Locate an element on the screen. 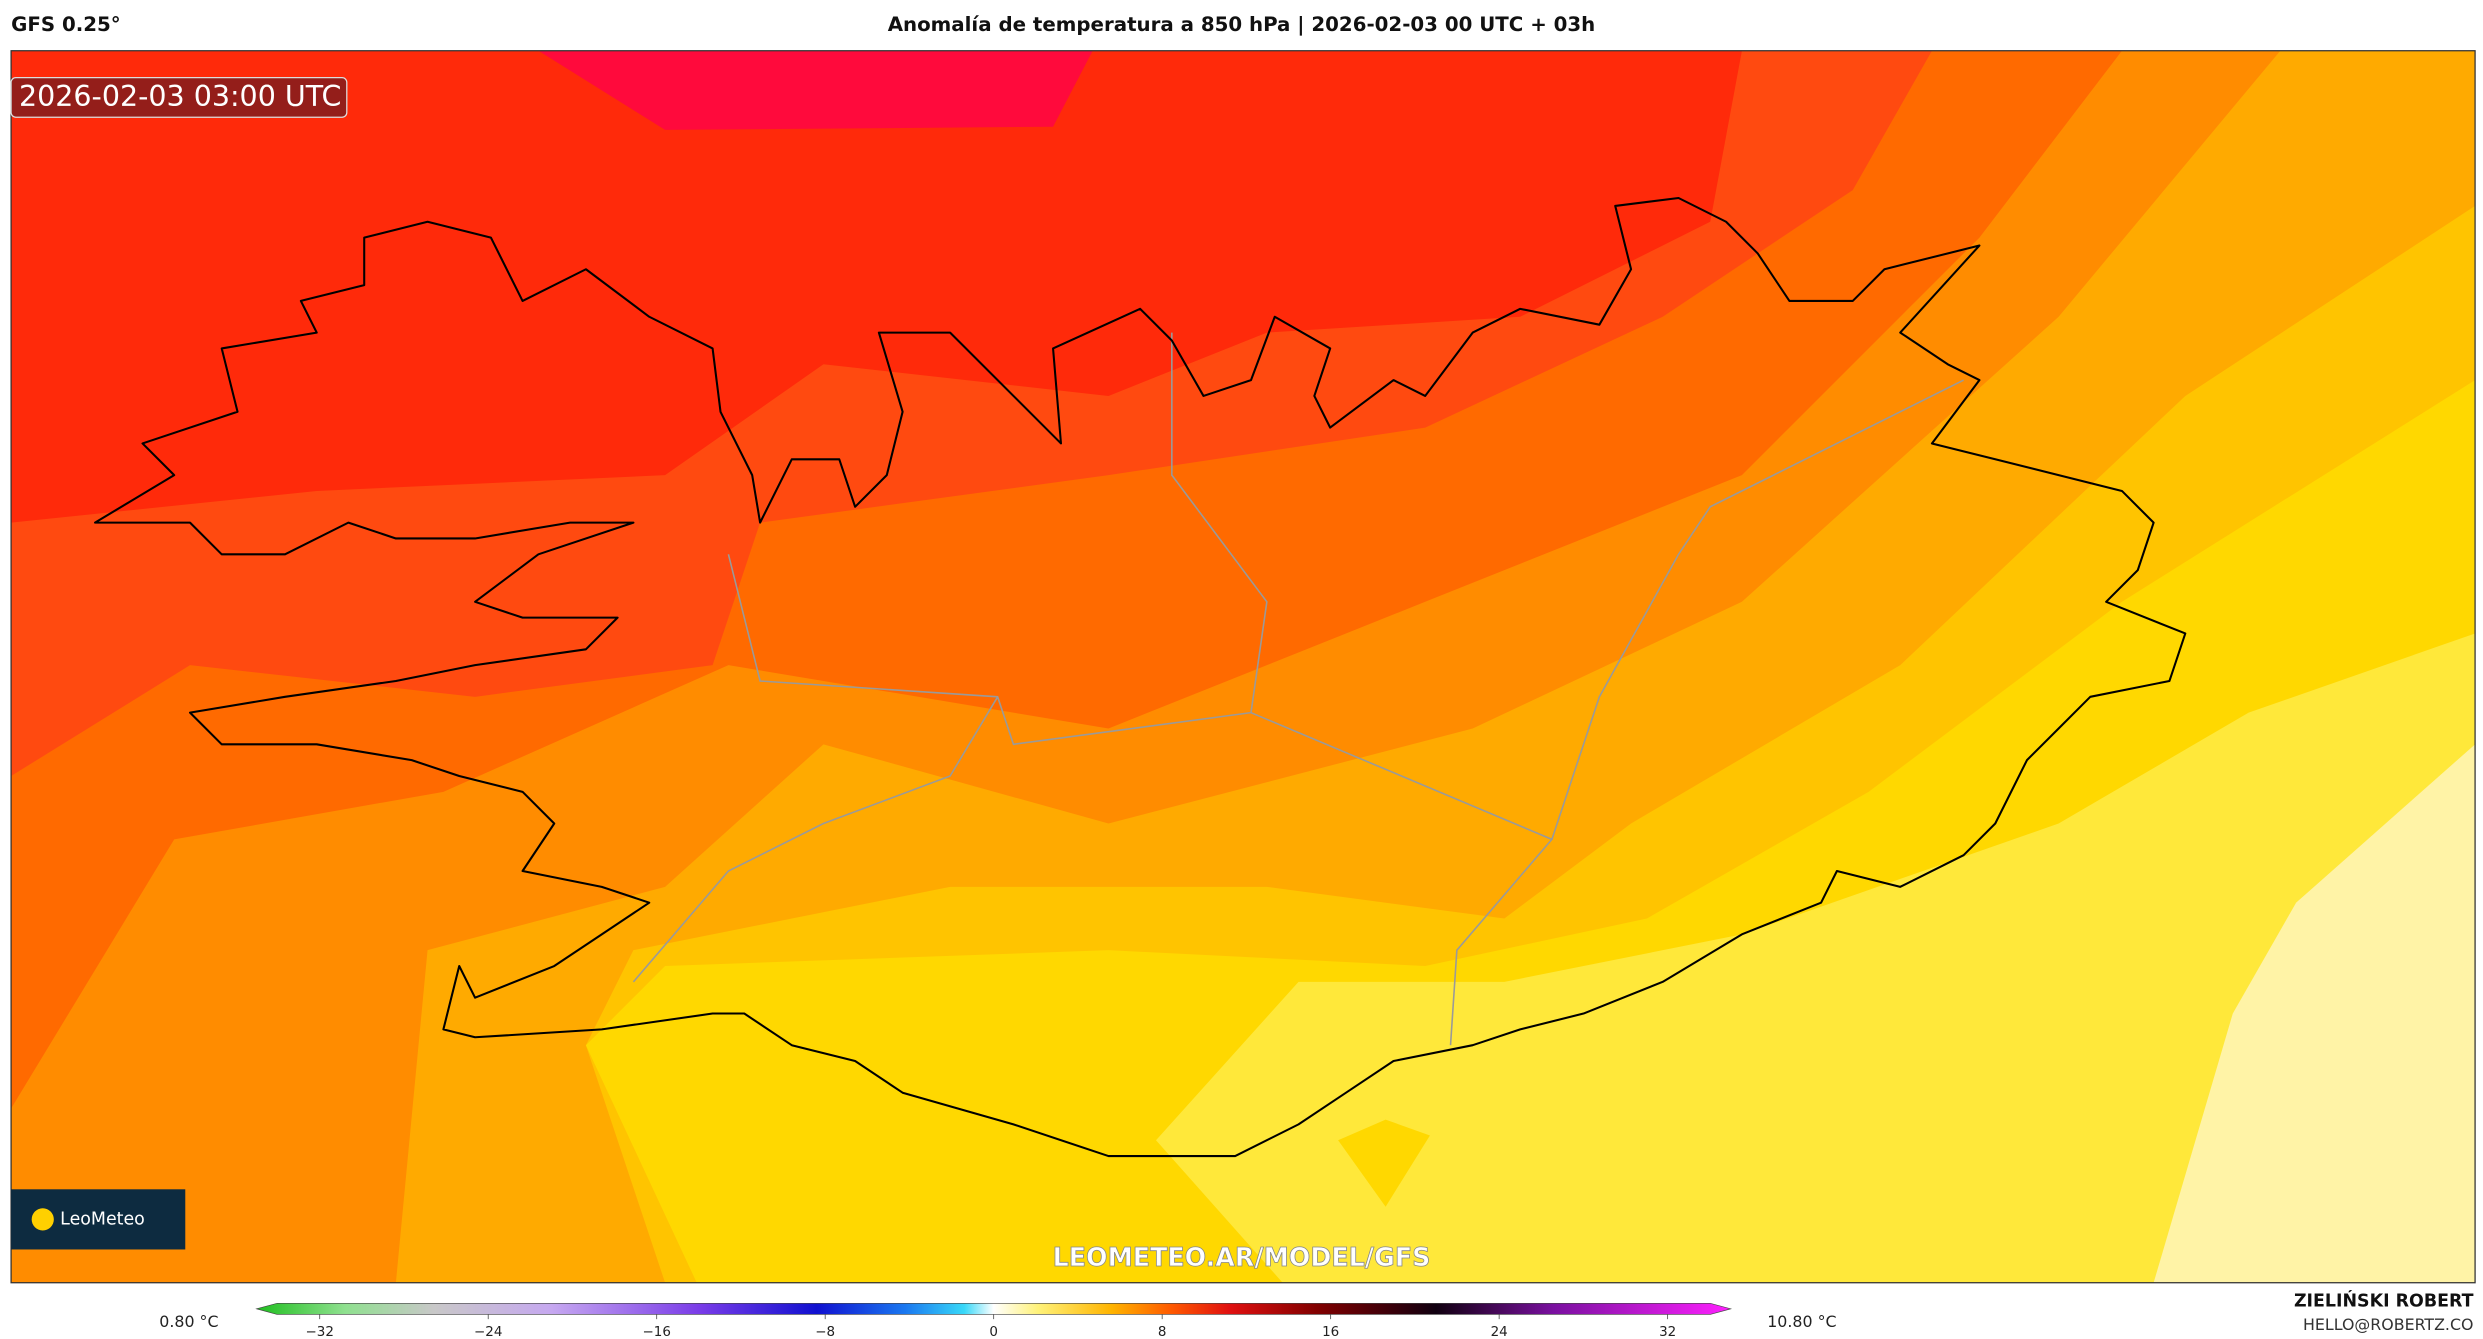 The height and width of the screenshot is (1339, 2483). logo-sun is located at coordinates (42, 1219).